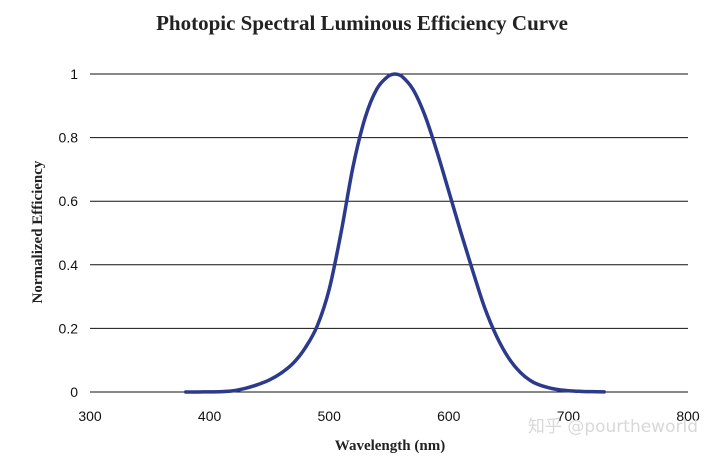 The image size is (715, 460). Describe the element at coordinates (688, 416) in the screenshot. I see `x-tick-label: 800` at that location.